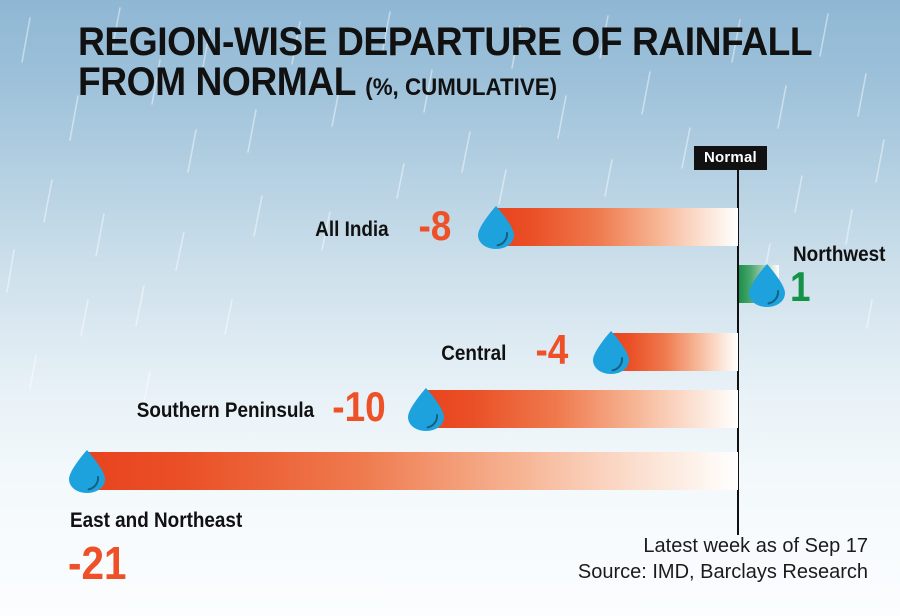 The height and width of the screenshot is (616, 900). I want to click on bar-all-india, so click(617, 227).